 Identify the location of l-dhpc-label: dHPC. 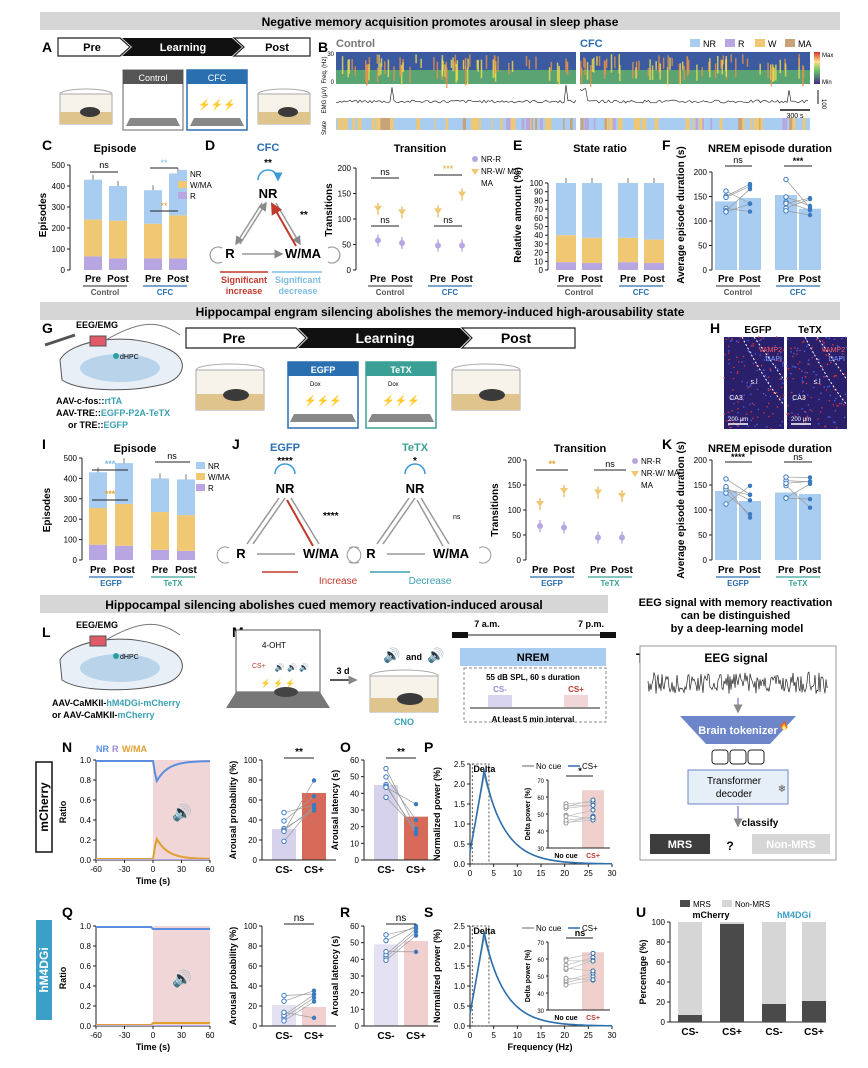
(129, 657).